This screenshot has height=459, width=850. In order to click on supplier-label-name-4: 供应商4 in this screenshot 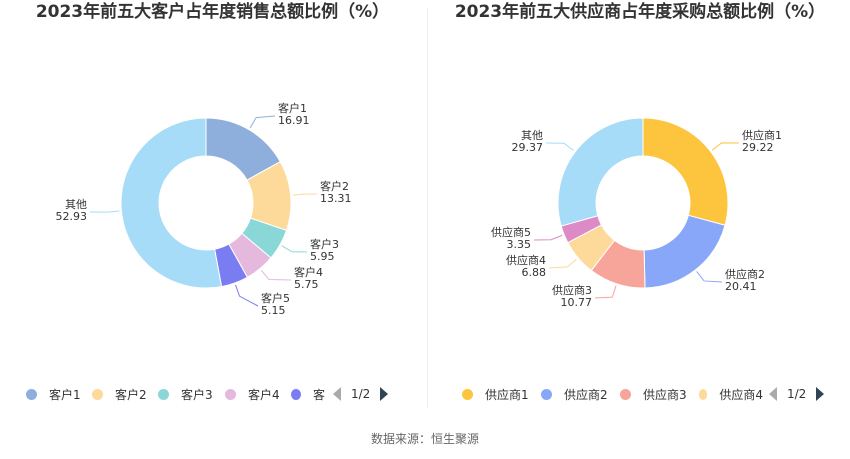, I will do `click(526, 260)`.